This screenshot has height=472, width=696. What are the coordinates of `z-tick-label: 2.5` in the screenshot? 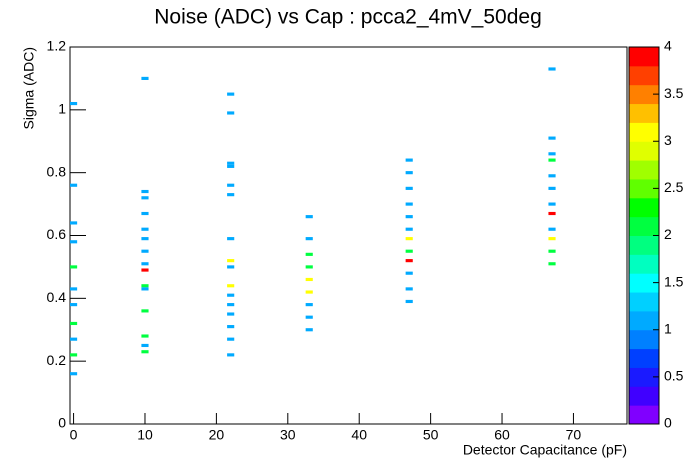 It's located at (674, 187).